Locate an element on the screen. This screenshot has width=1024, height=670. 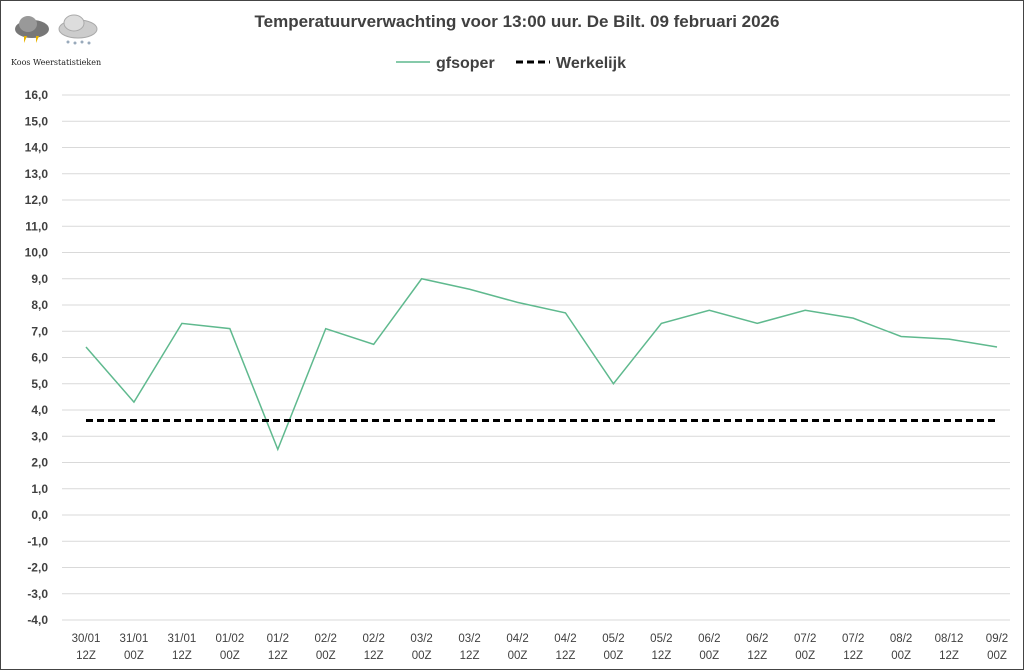
y-tick-label: 16,0 is located at coordinates (37, 95).